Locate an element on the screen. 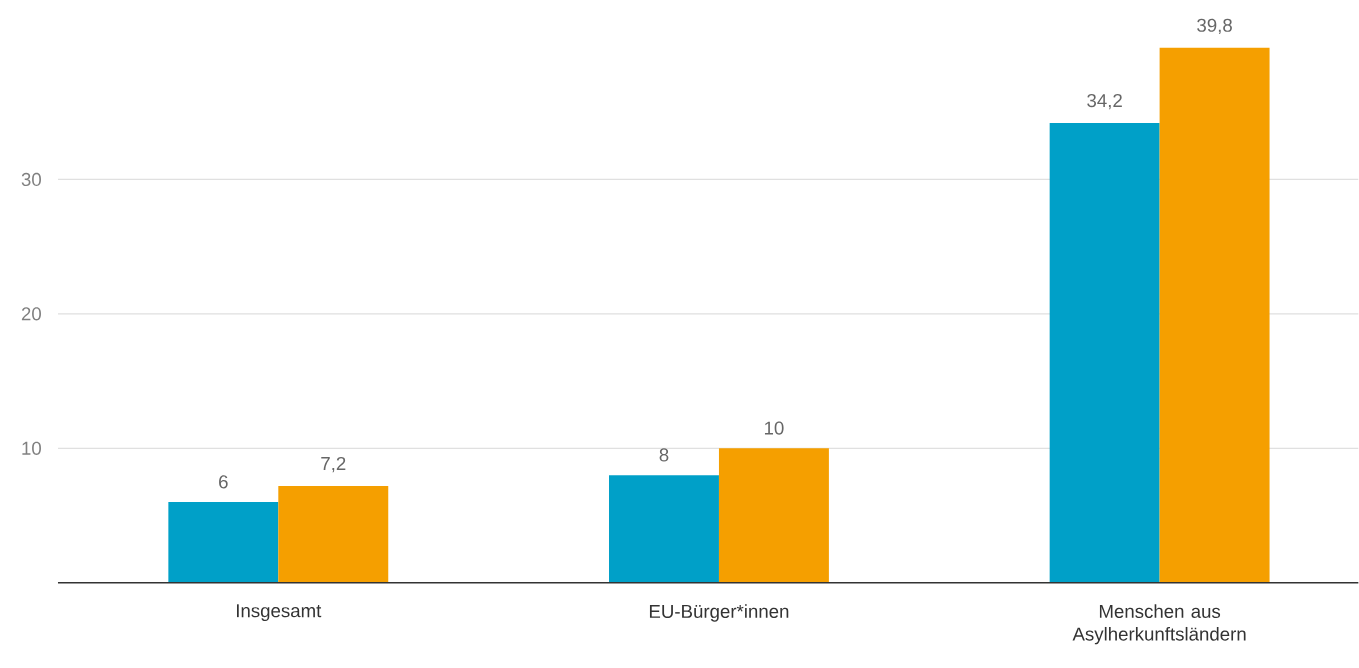  data-label: 39,8 is located at coordinates (1214, 26).